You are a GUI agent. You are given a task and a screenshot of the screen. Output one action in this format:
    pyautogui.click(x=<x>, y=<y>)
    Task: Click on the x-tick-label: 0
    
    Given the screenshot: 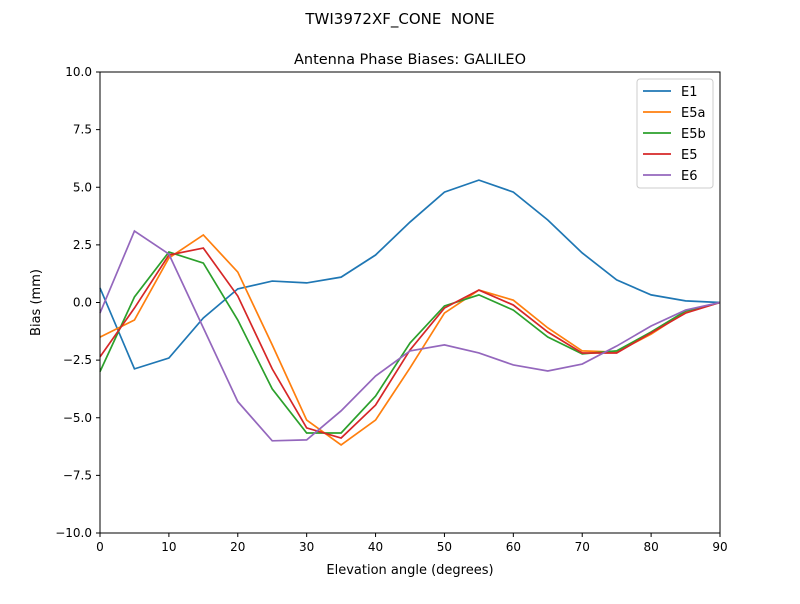 What is the action you would take?
    pyautogui.click(x=100, y=547)
    